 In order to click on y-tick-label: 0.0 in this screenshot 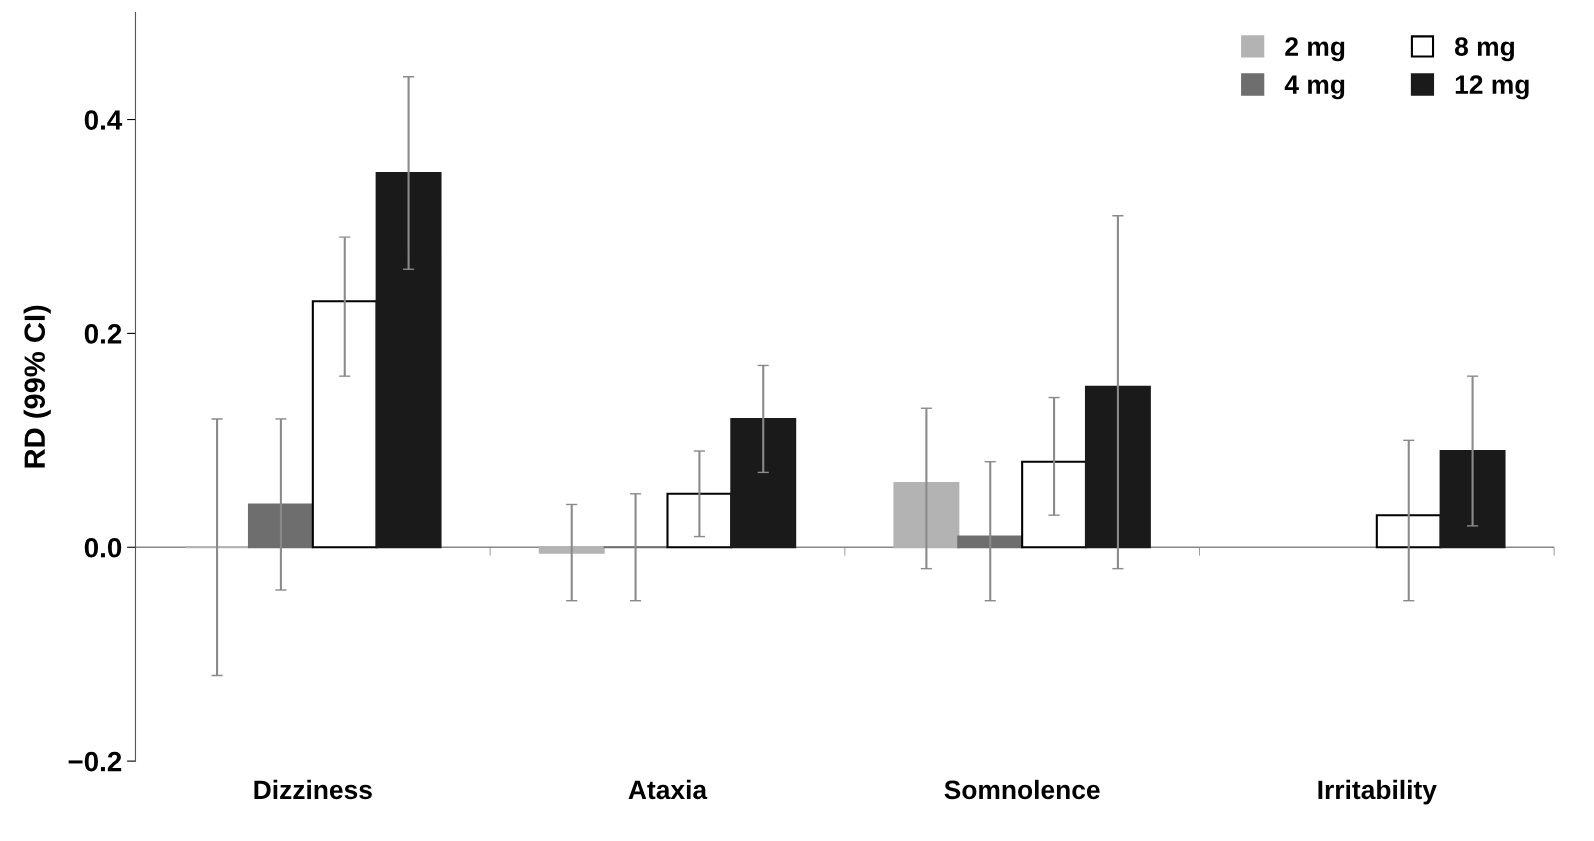, I will do `click(103, 547)`.